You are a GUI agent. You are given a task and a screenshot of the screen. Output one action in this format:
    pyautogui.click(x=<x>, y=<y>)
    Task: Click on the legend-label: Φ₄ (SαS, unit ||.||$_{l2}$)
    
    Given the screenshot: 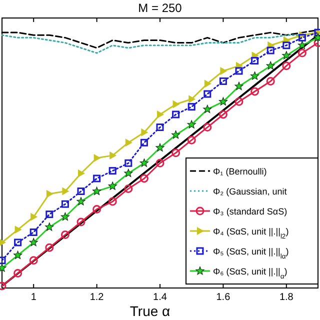 What is the action you would take?
    pyautogui.click(x=251, y=233)
    